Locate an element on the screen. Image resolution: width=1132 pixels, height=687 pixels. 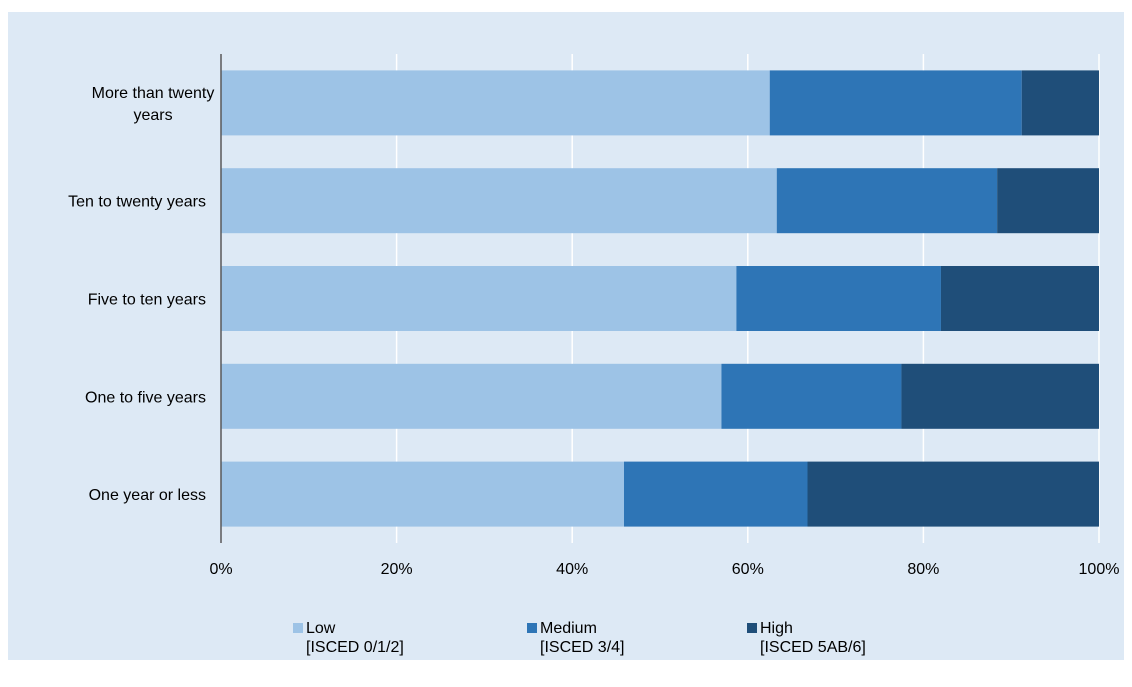
category-label: One year or less is located at coordinates (147, 495).